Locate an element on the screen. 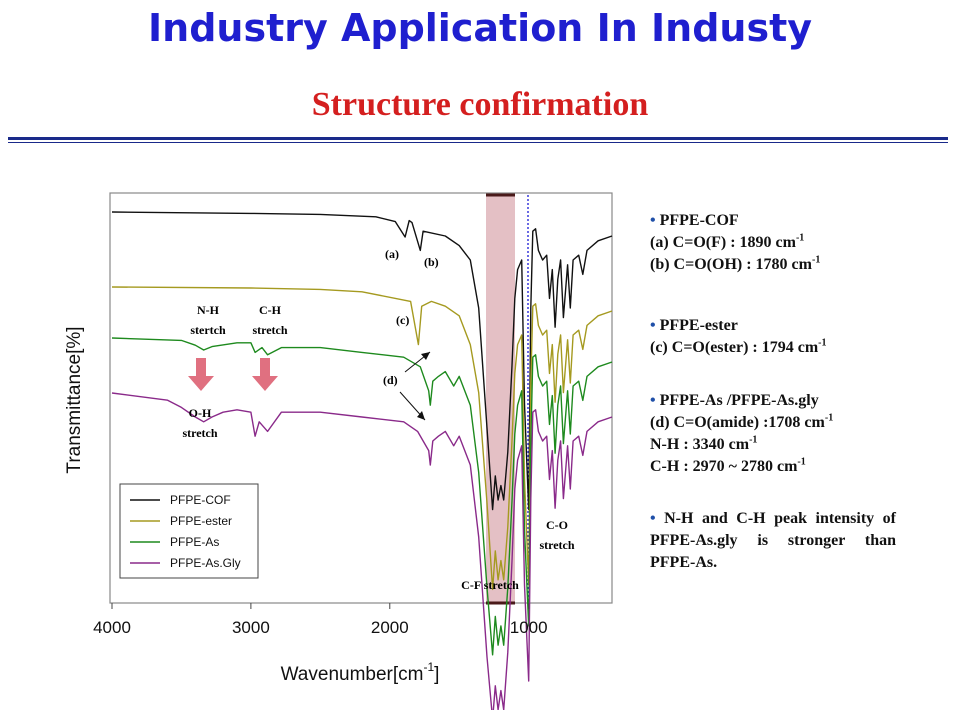 The width and height of the screenshot is (960, 720). co-label-2: stretch is located at coordinates (556, 545).